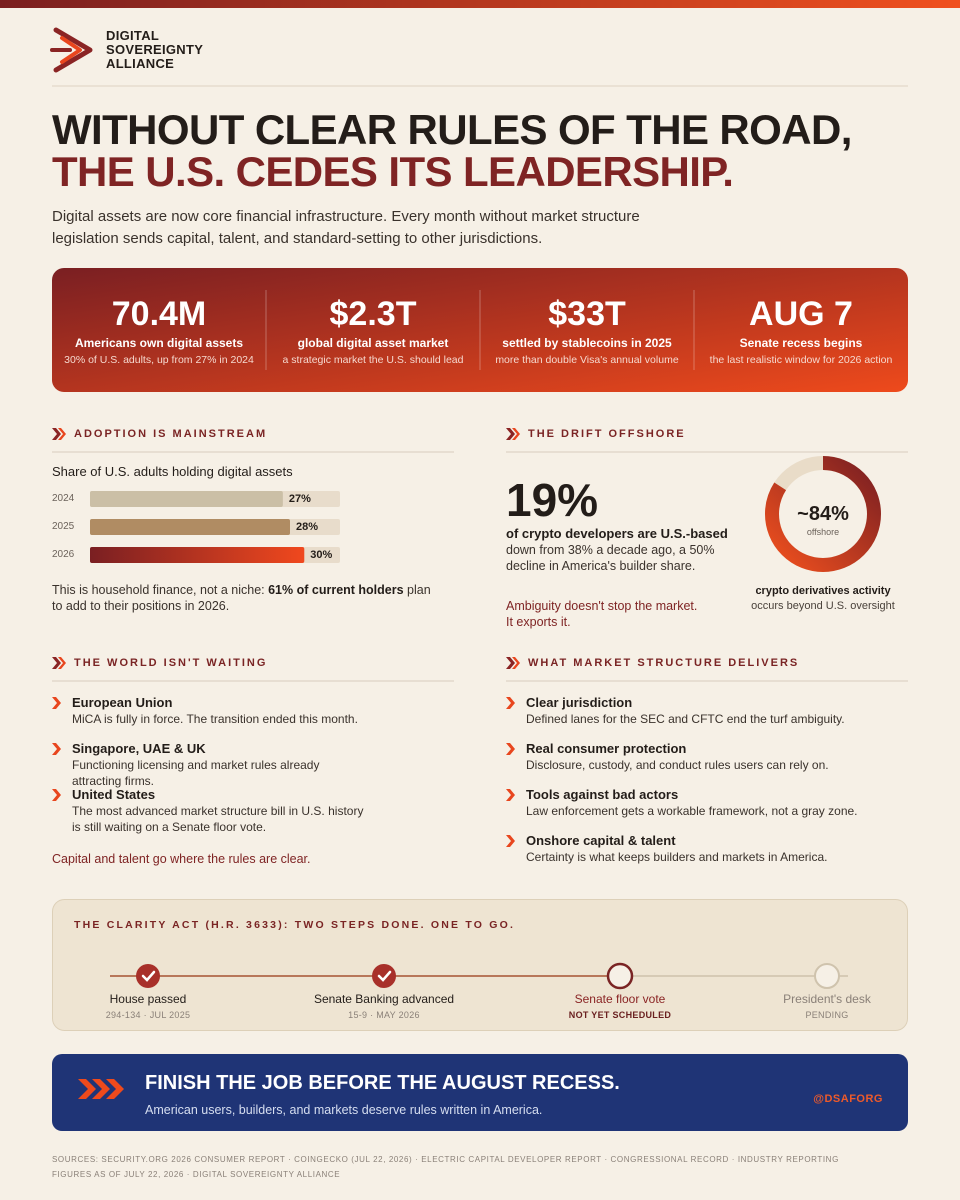 The width and height of the screenshot is (960, 1200). What do you see at coordinates (148, 999) in the screenshot?
I see `step-label: House passed` at bounding box center [148, 999].